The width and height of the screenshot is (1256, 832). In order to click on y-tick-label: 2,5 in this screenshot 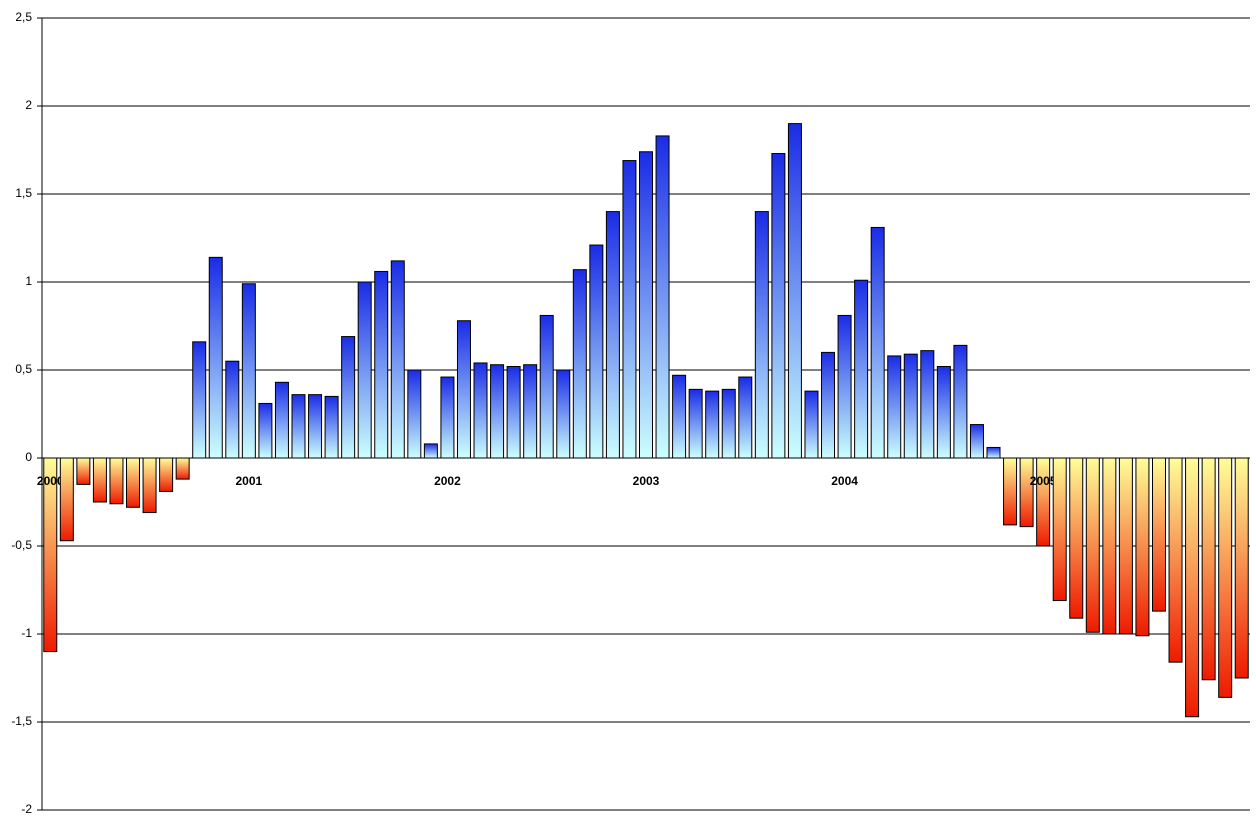, I will do `click(23, 17)`.